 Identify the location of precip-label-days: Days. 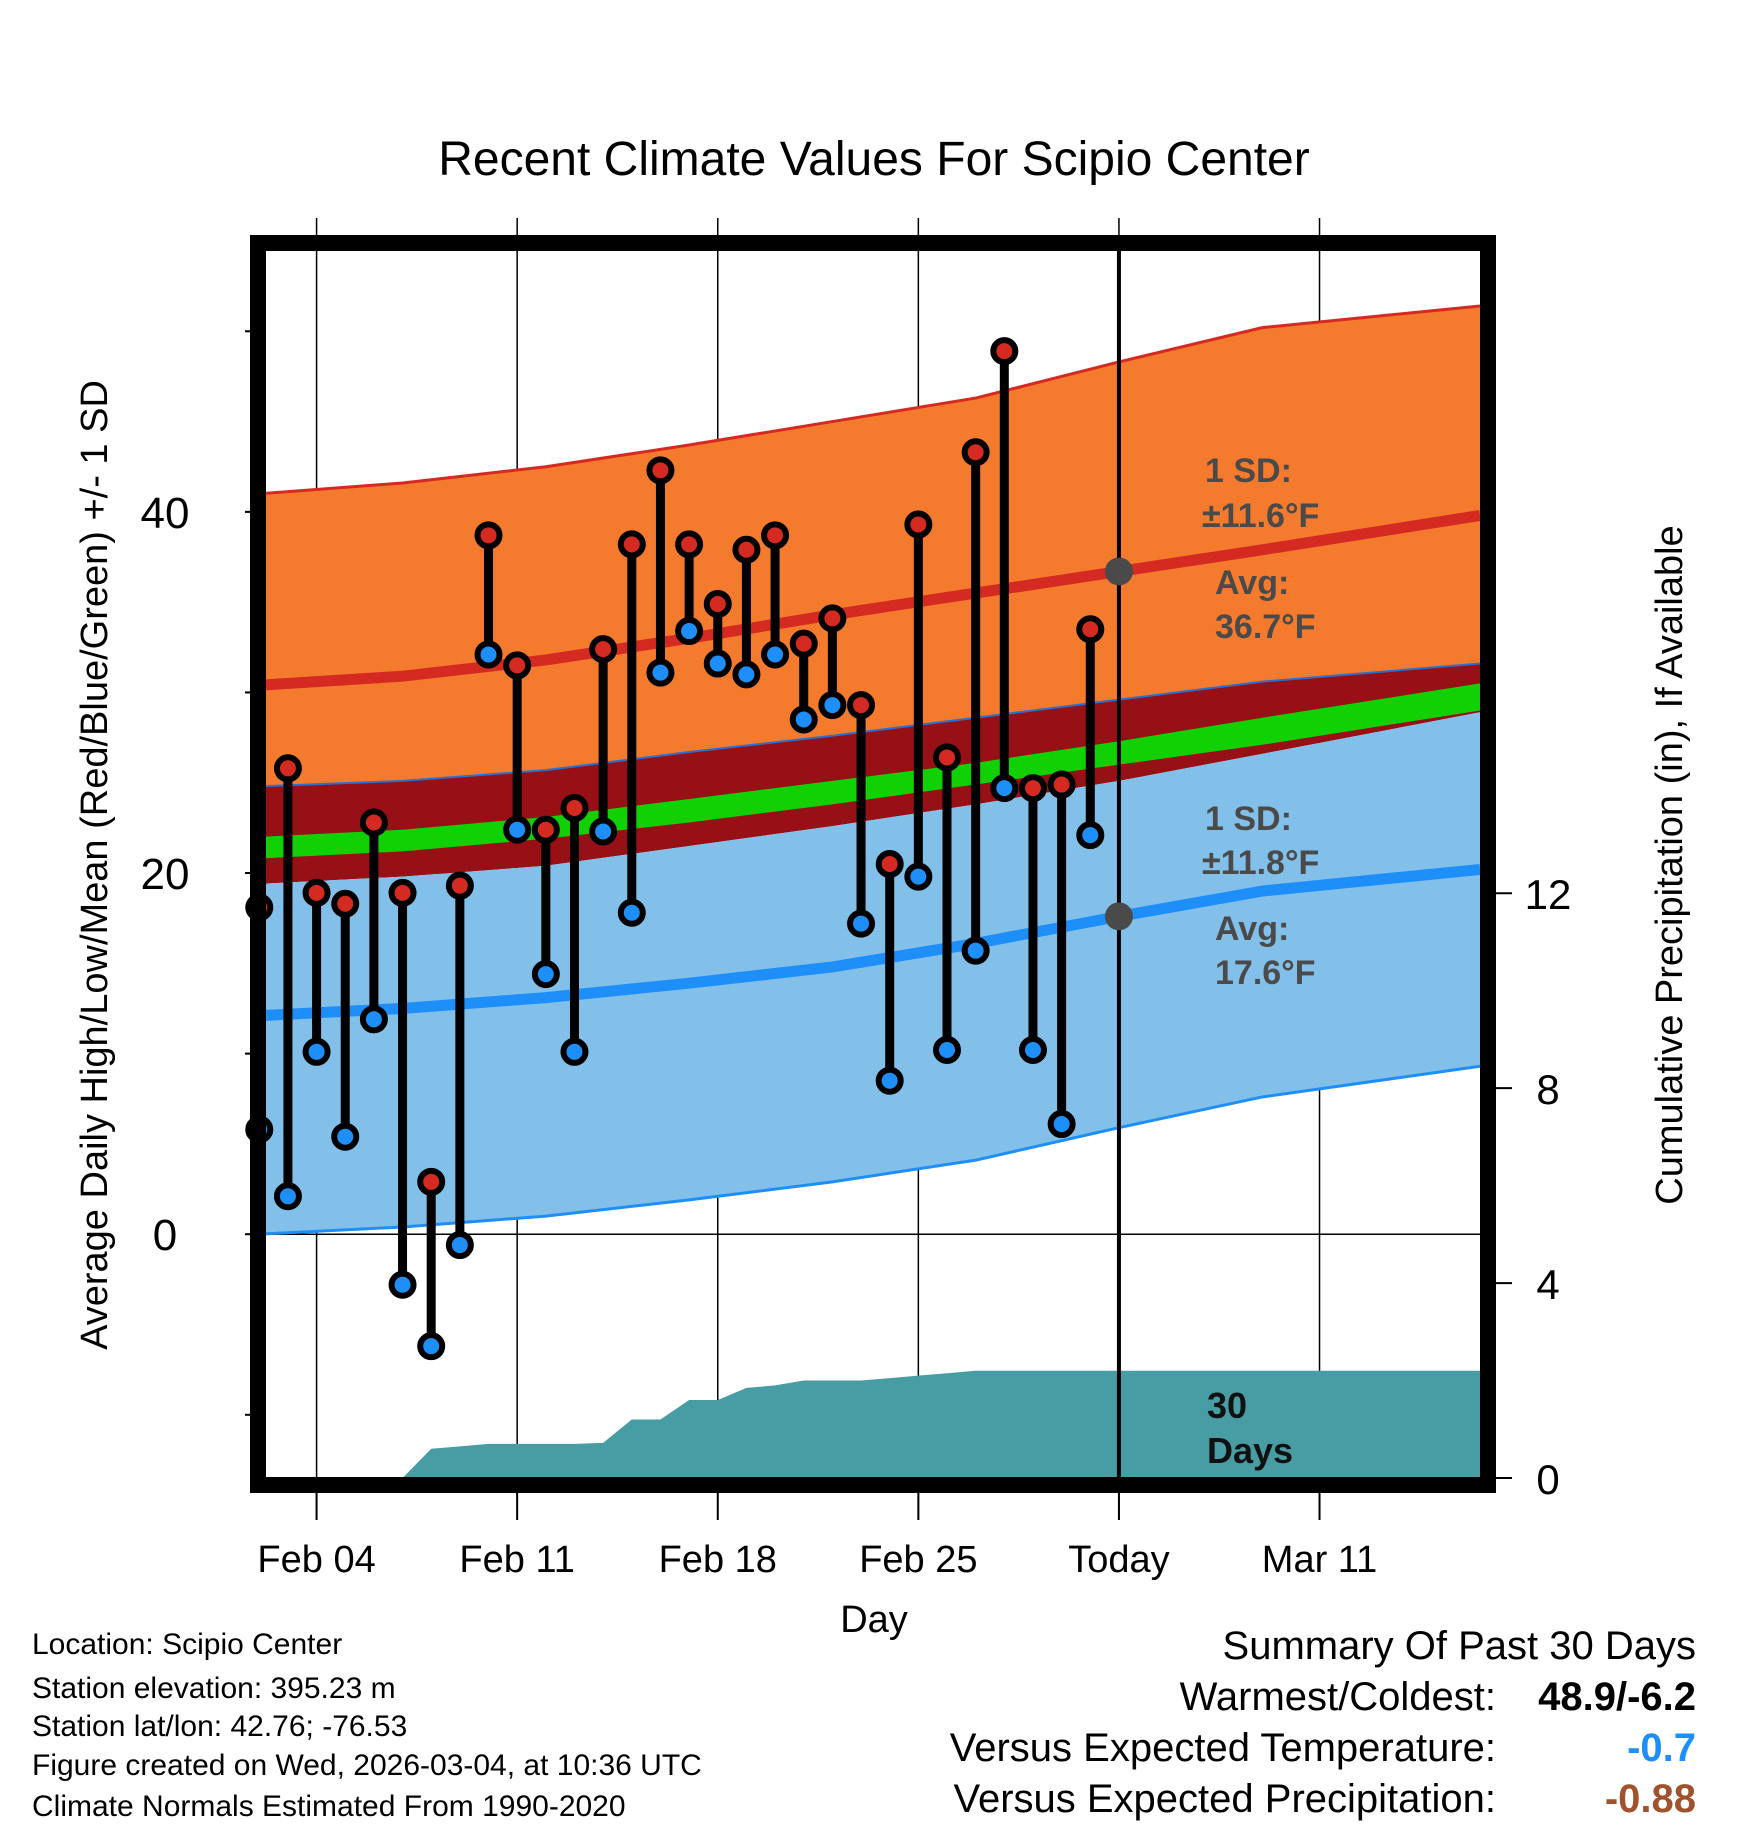
(1250, 1450).